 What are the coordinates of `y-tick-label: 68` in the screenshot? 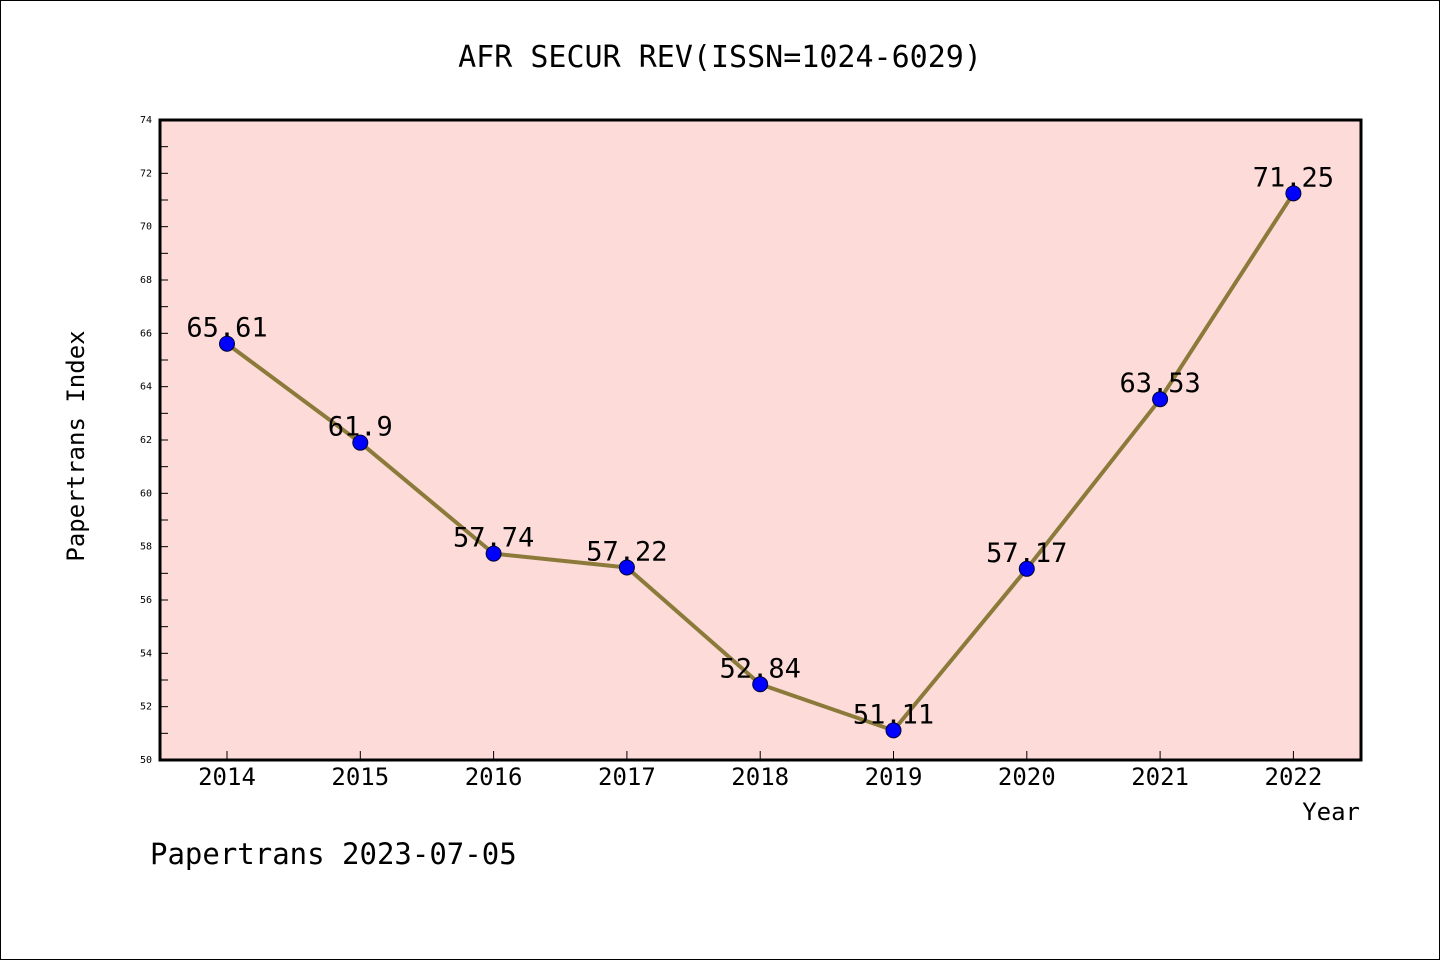 It's located at (146, 280).